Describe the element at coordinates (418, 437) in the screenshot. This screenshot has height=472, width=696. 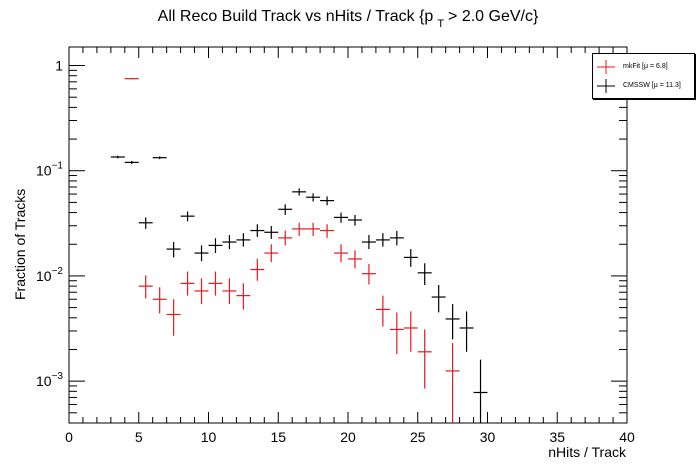
I see `x-tick-label: 25` at that location.